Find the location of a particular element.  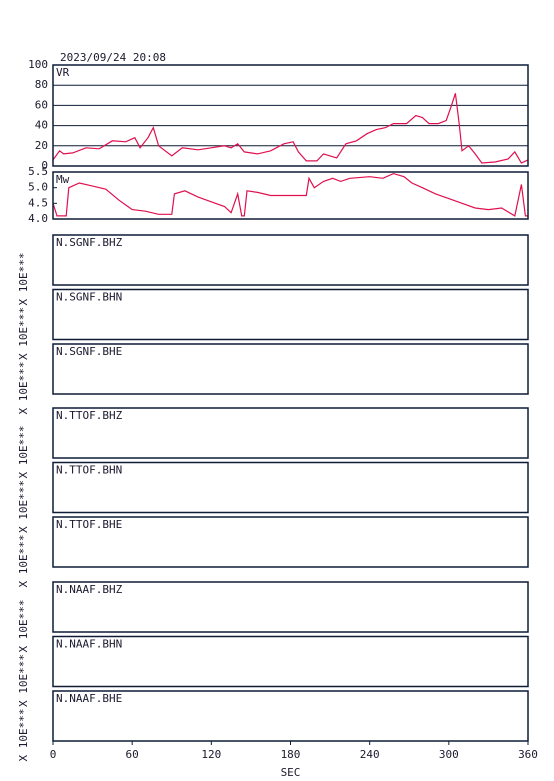

x-tick-label: 0 is located at coordinates (53, 754).